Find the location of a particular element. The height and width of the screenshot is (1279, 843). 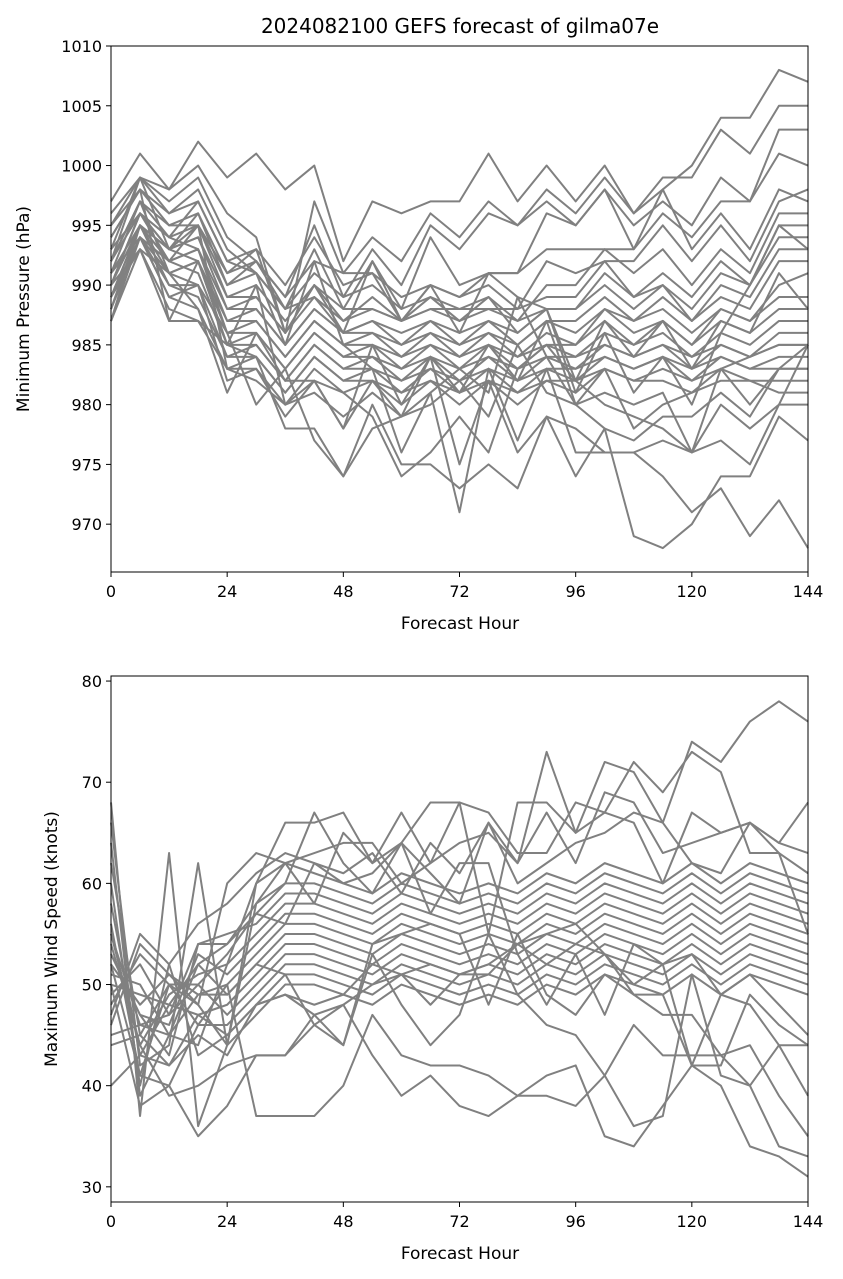

wind-y-axis-label: Maximum Wind Speed (knots) is located at coordinates (52, 939).